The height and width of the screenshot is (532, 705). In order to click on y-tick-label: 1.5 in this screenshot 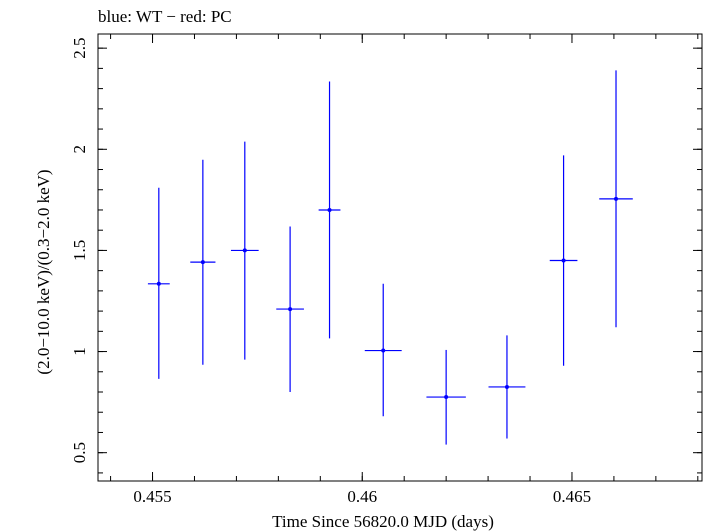, I will do `click(79, 250)`.